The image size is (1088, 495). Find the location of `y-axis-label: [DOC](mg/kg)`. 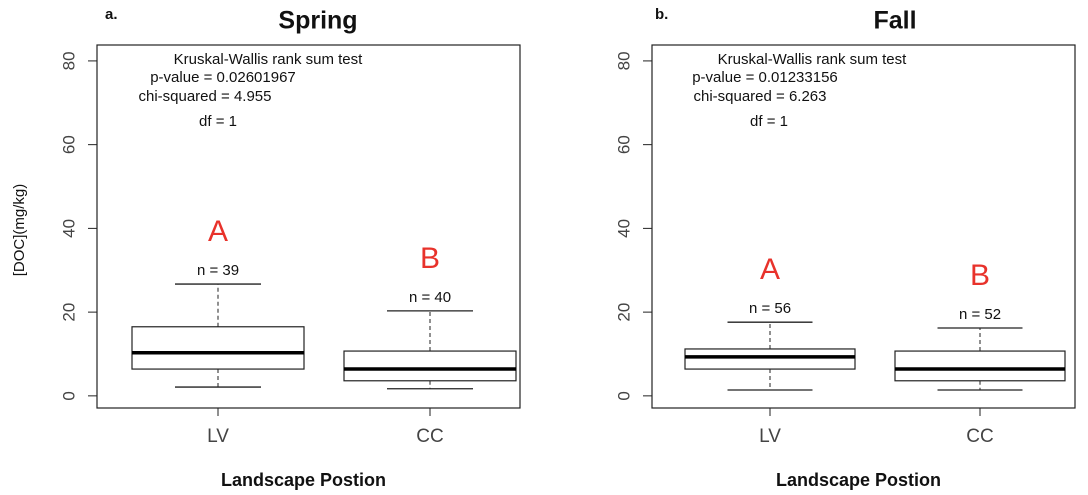

y-axis-label: [DOC](mg/kg) is located at coordinates (19, 230).